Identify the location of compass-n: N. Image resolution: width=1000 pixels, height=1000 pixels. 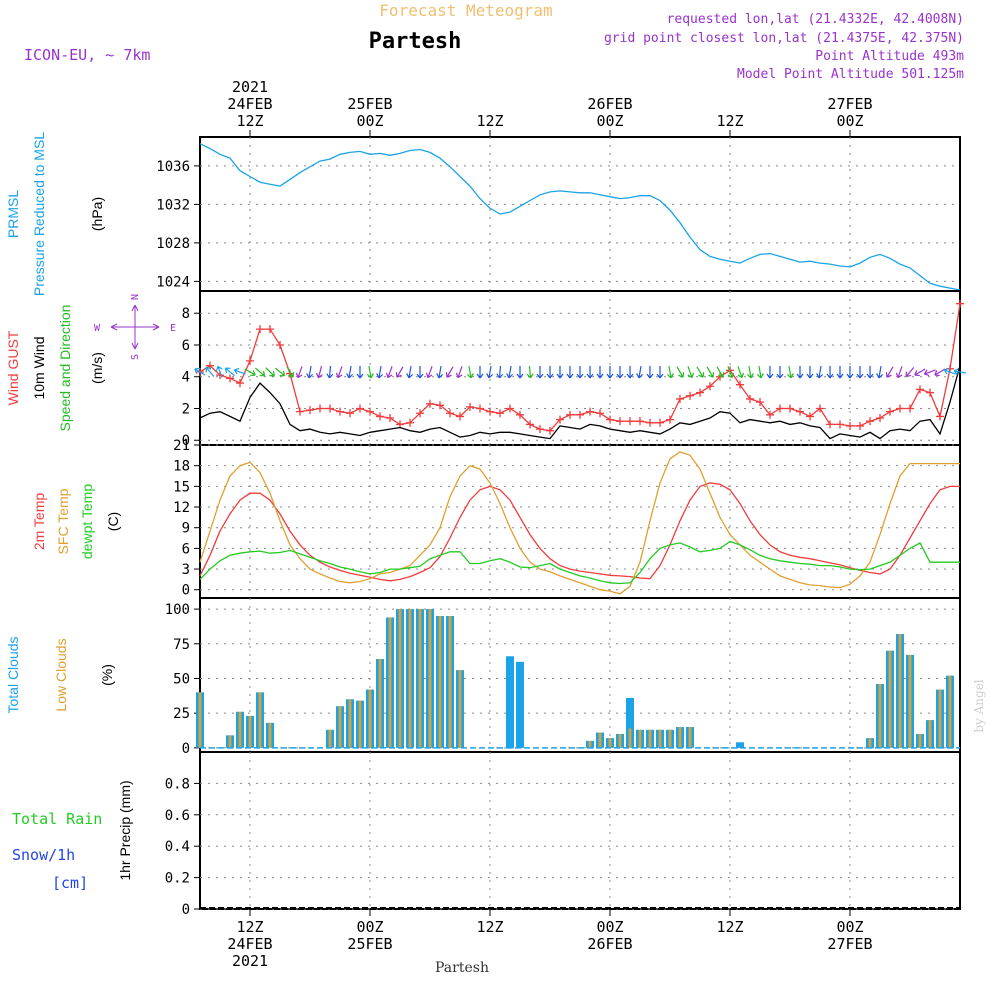
(135, 297).